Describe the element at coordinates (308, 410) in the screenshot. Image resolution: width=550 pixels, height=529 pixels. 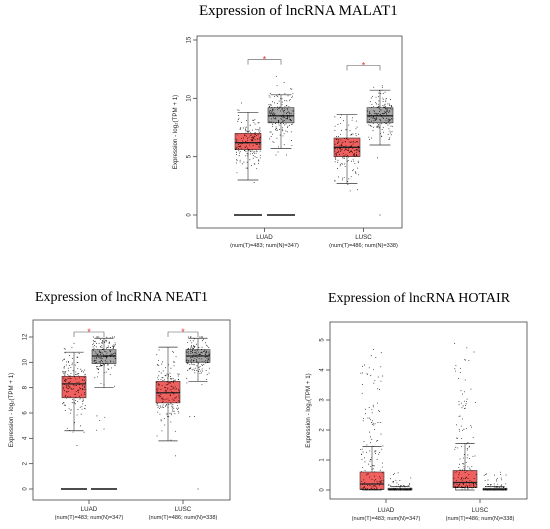
I see `y-axis-label: Expression - log₂(TPM + 1)` at that location.